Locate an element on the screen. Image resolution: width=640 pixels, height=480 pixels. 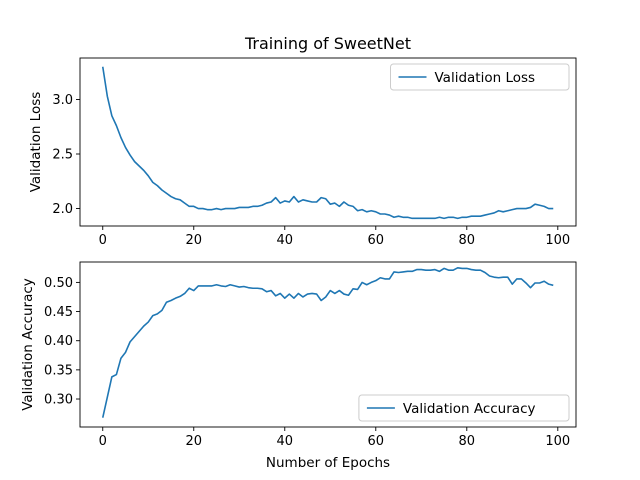
y-tick-label-1-3: 0.45 is located at coordinates (58, 312).